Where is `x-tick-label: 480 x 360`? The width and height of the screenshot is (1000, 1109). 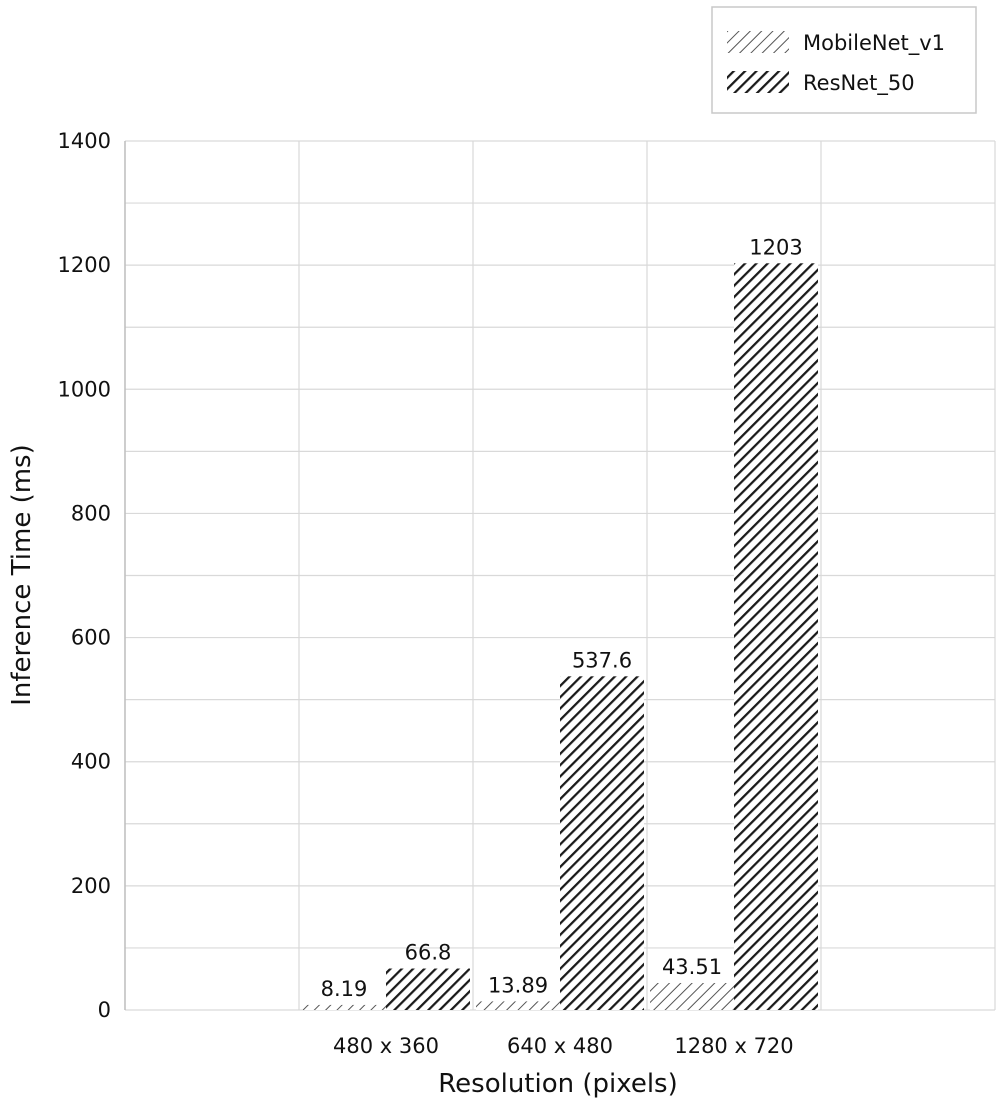
x-tick-label: 480 x 360 is located at coordinates (386, 1046).